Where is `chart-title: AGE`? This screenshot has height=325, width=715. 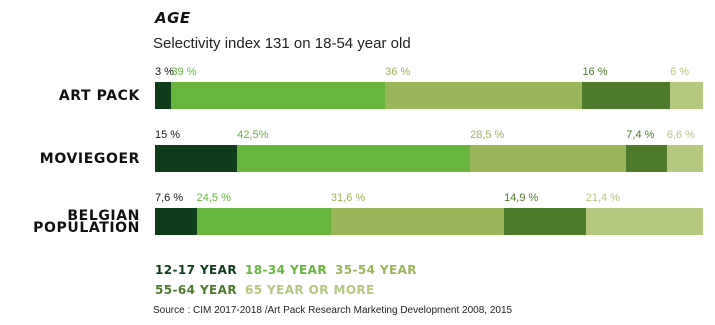
chart-title: AGE is located at coordinates (173, 18).